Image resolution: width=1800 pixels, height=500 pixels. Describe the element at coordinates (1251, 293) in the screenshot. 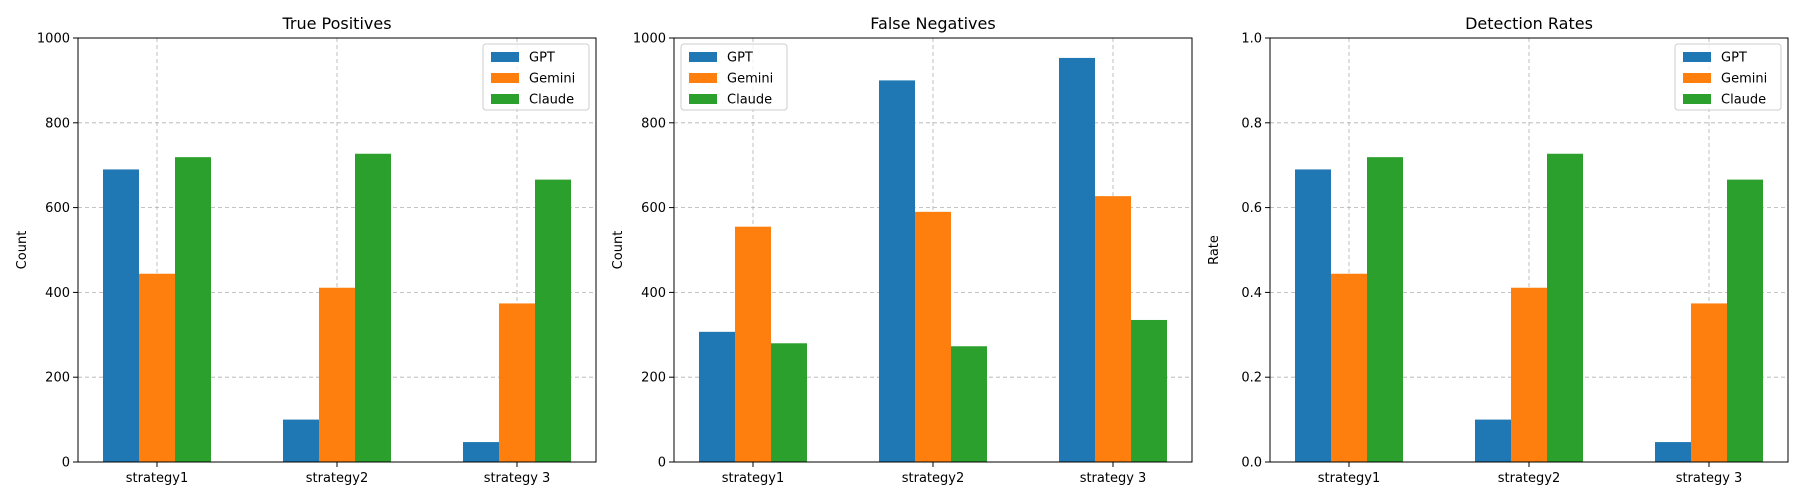

I see `y-tick-label: 0.4` at that location.